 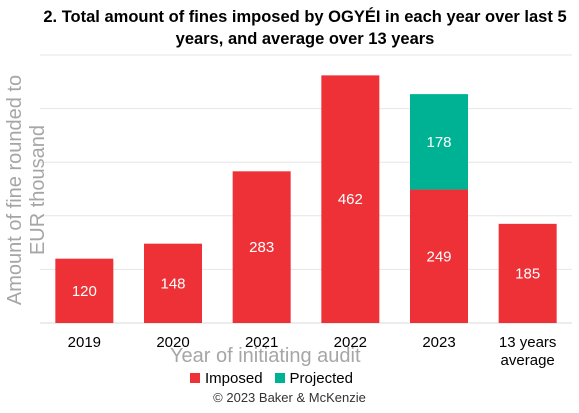 What do you see at coordinates (234, 378) in the screenshot?
I see `legend-label-imposed: Imposed` at bounding box center [234, 378].